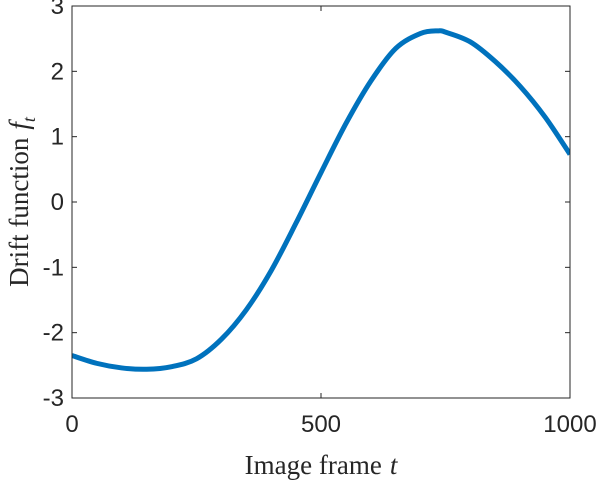  I want to click on y-axis-label-sub: t, so click(29, 119).